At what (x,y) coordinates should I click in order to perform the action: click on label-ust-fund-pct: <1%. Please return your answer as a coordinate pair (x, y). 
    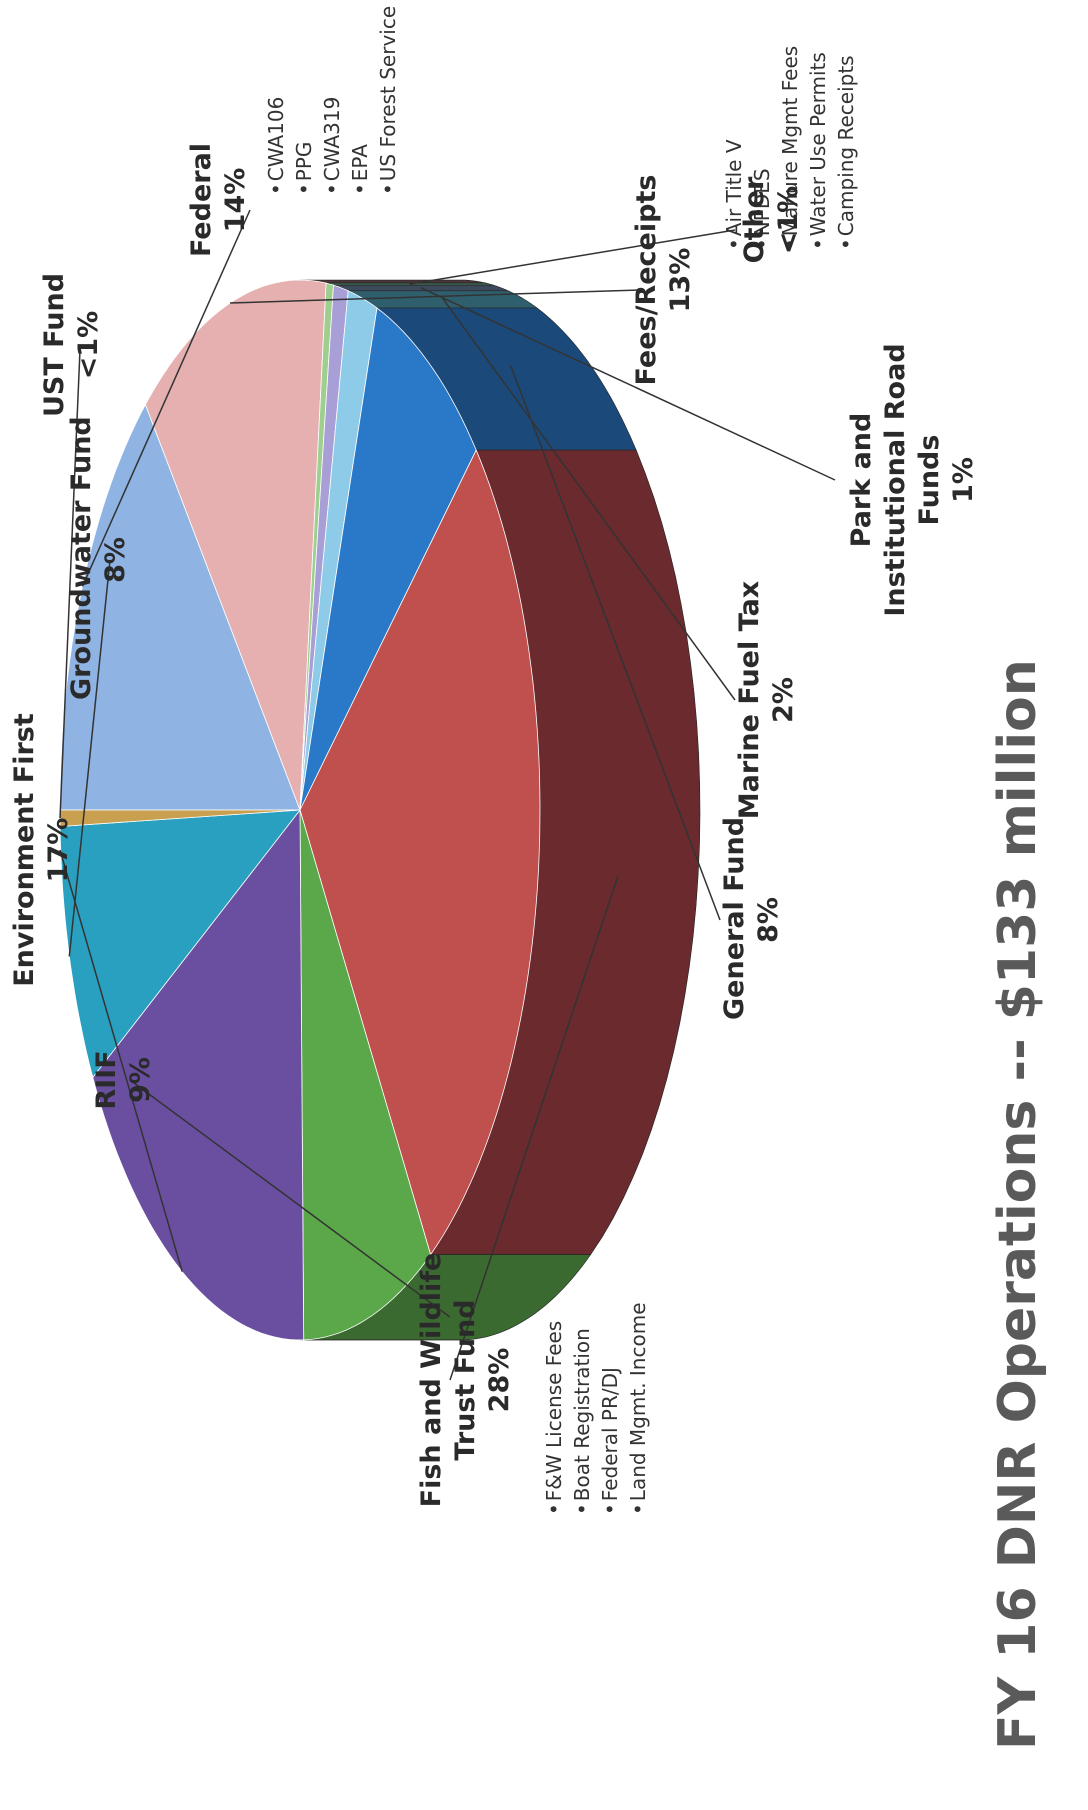
    Looking at the image, I should click on (88, 345).